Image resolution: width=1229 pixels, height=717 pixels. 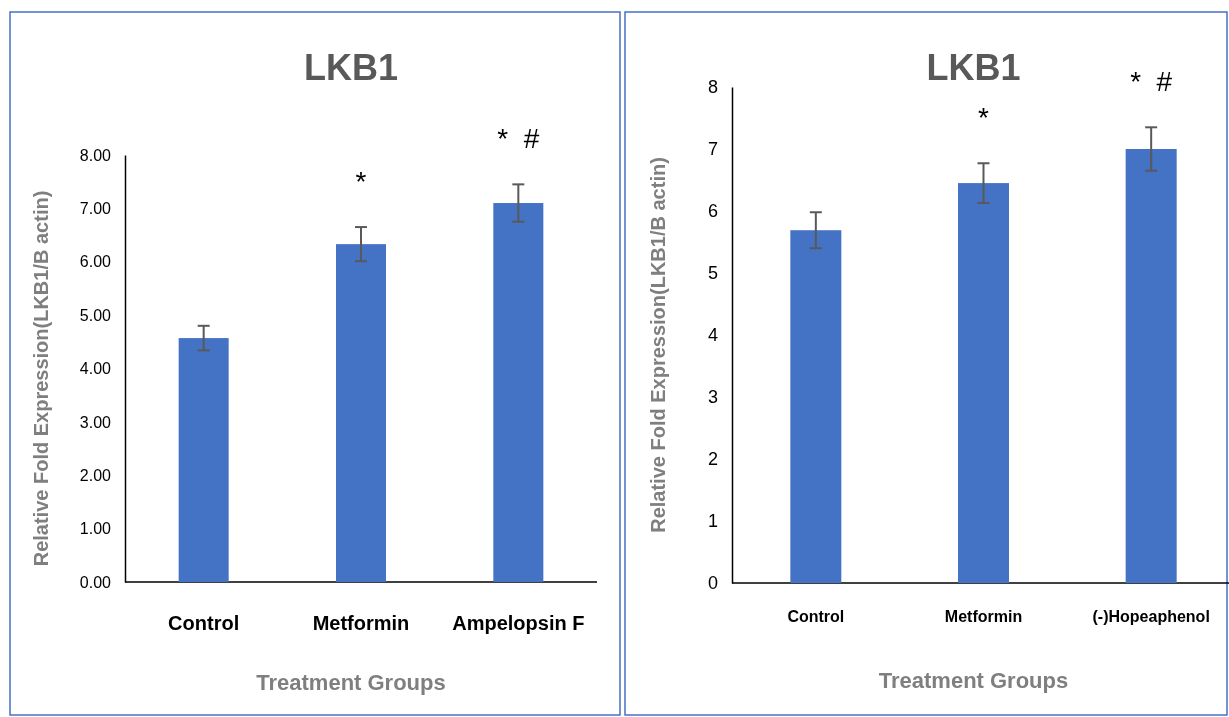 What do you see at coordinates (95, 315) in the screenshot?
I see `y-tick-label: 5.00` at bounding box center [95, 315].